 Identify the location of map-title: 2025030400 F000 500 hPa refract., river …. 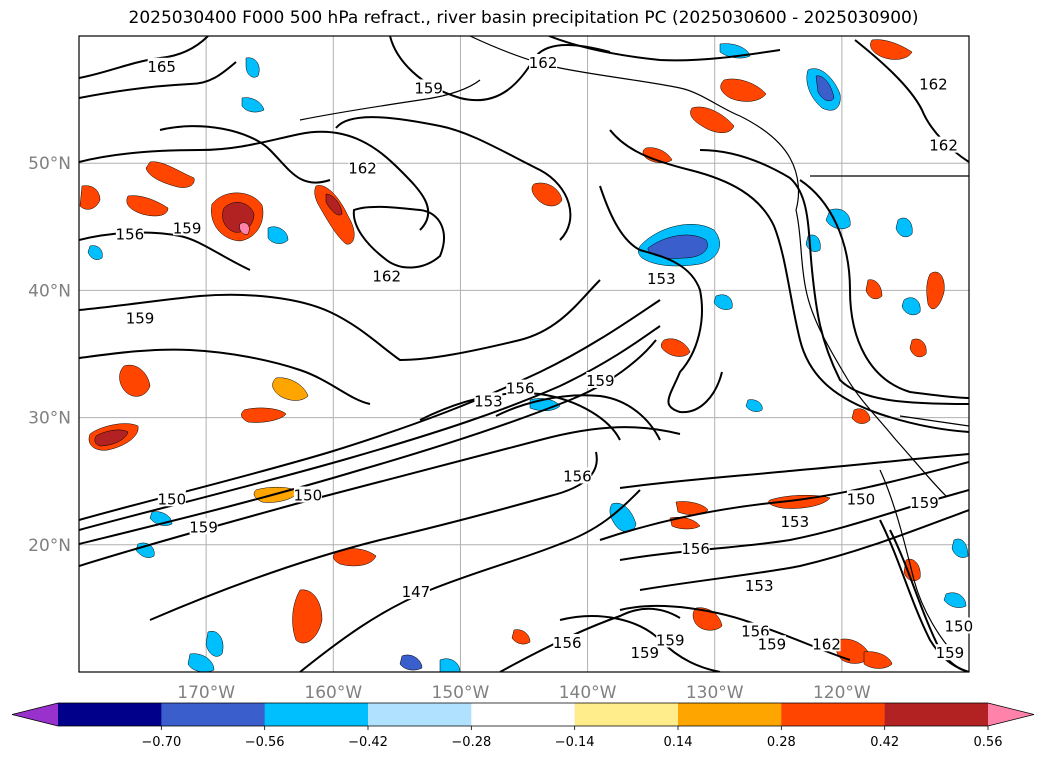
(523, 18).